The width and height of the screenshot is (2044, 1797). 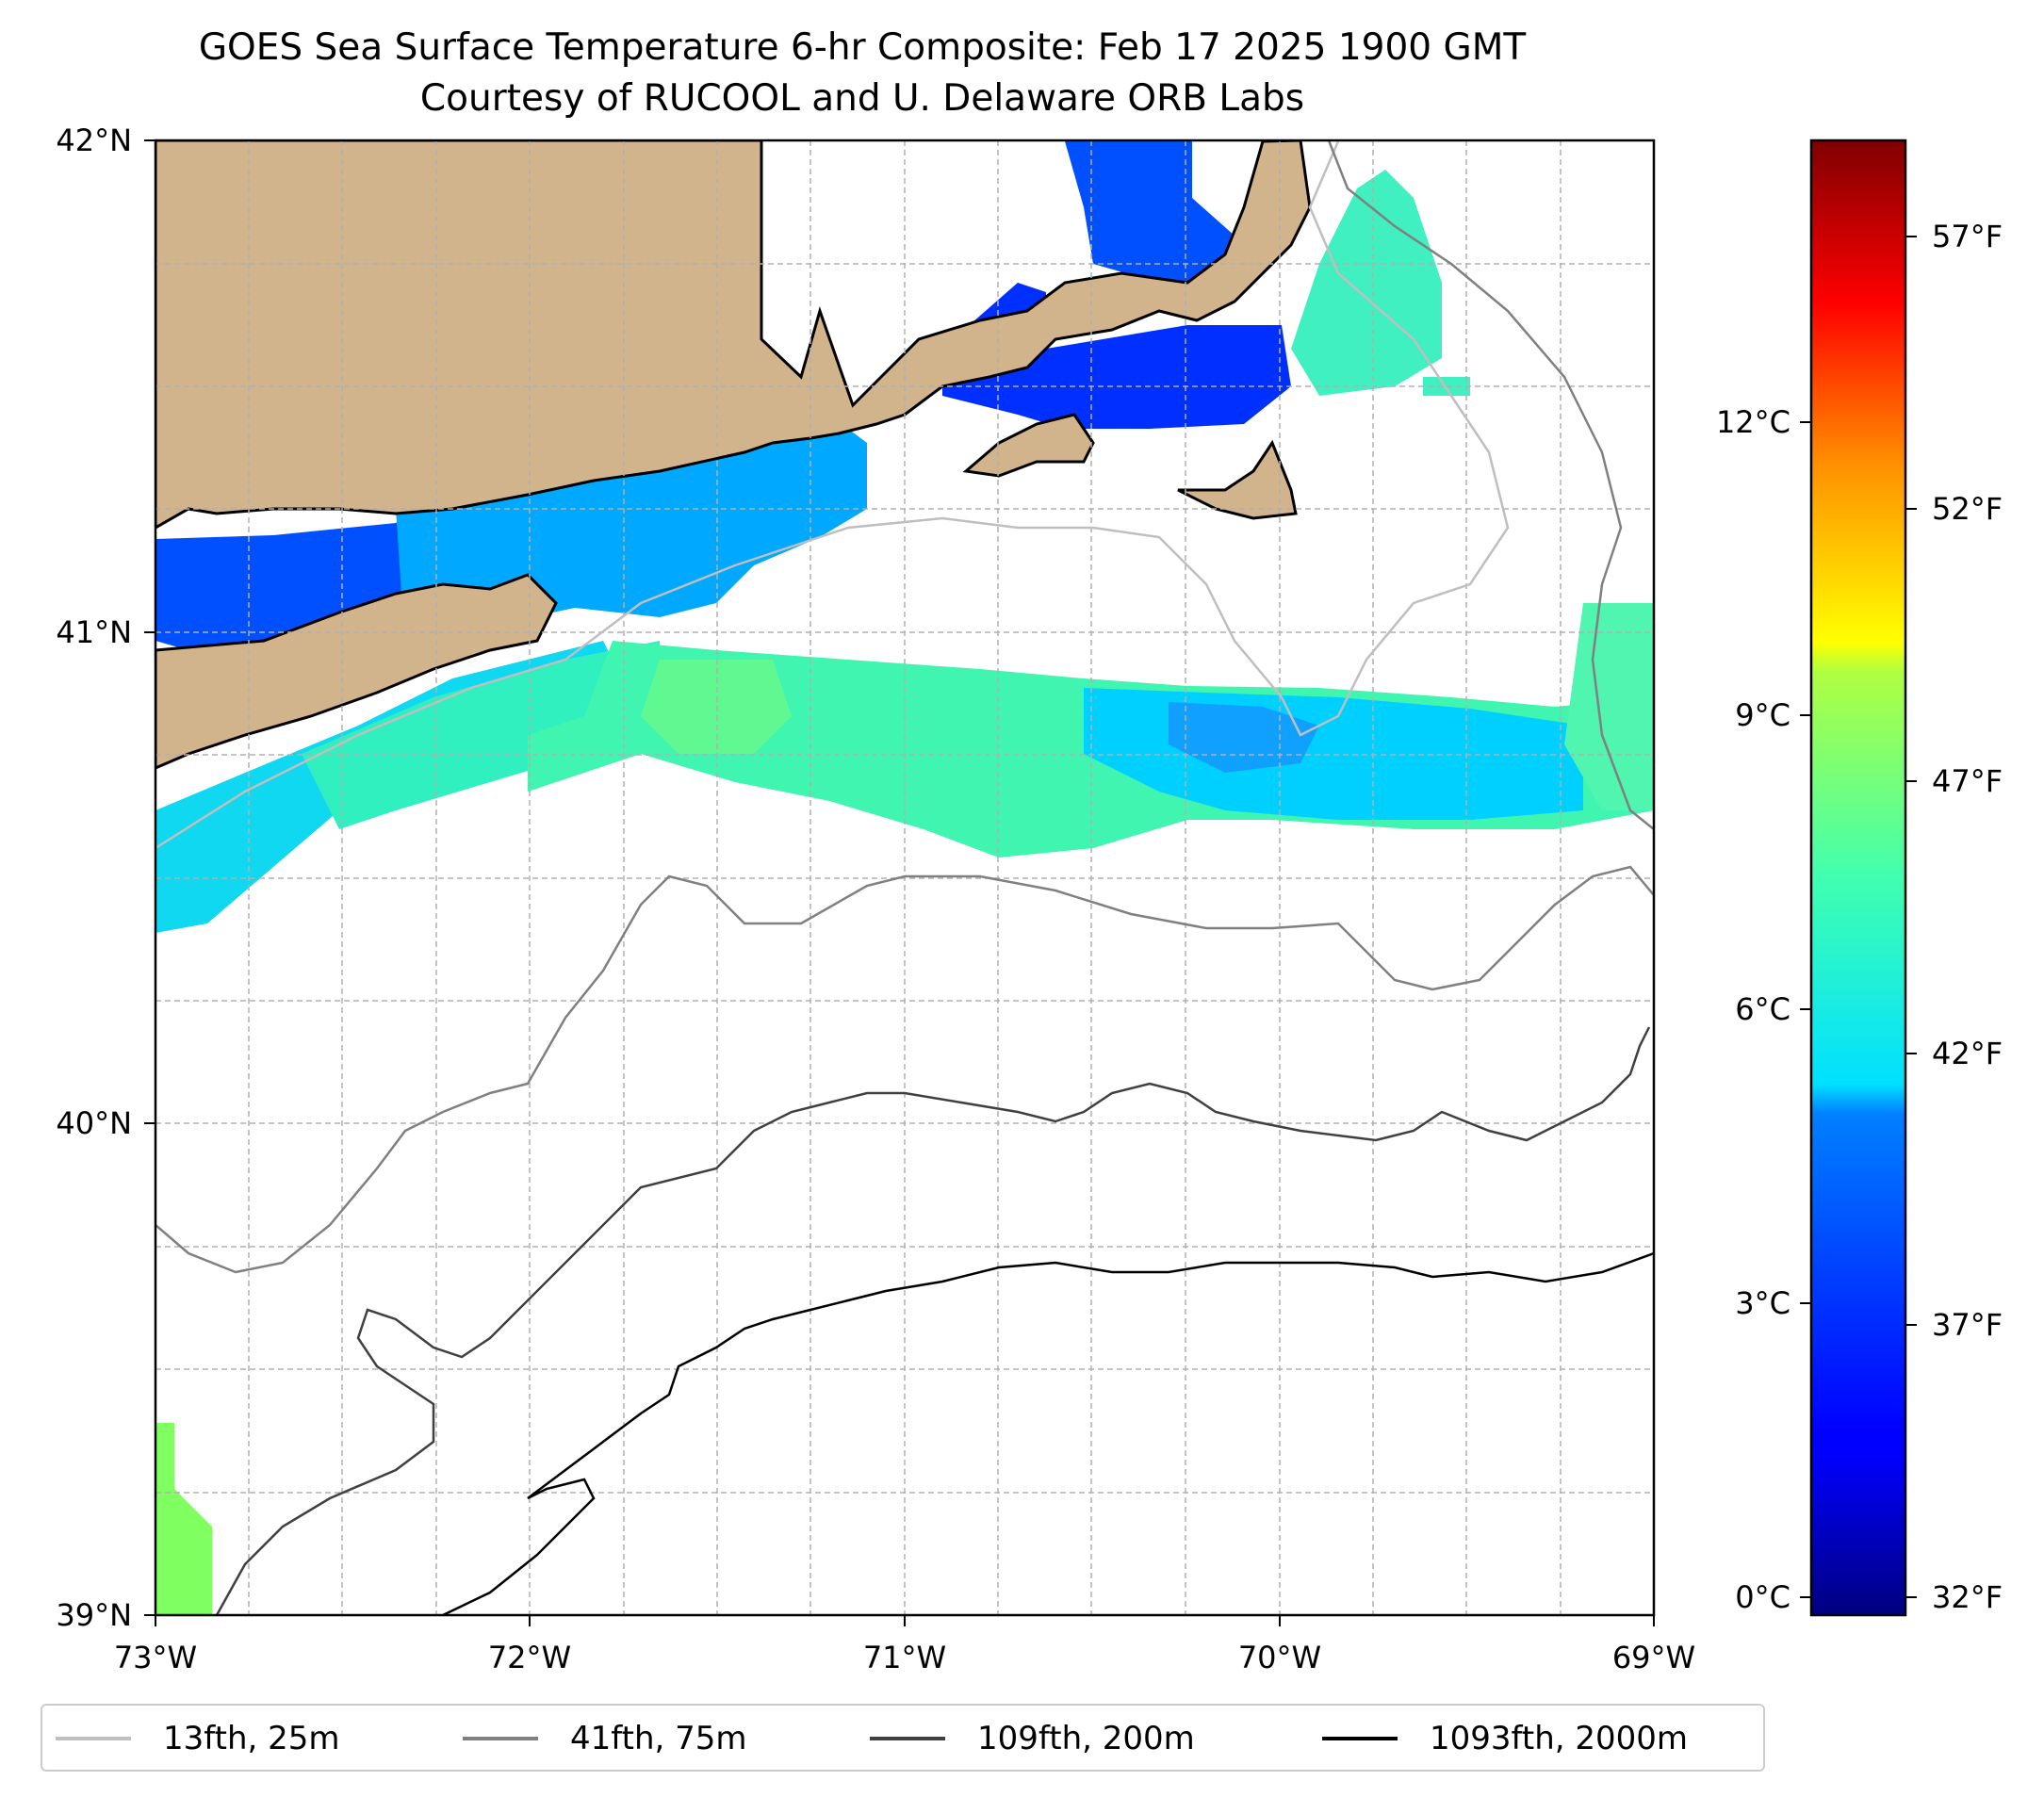 I want to click on colorbar-c-3: 3°C, so click(x=1763, y=1303).